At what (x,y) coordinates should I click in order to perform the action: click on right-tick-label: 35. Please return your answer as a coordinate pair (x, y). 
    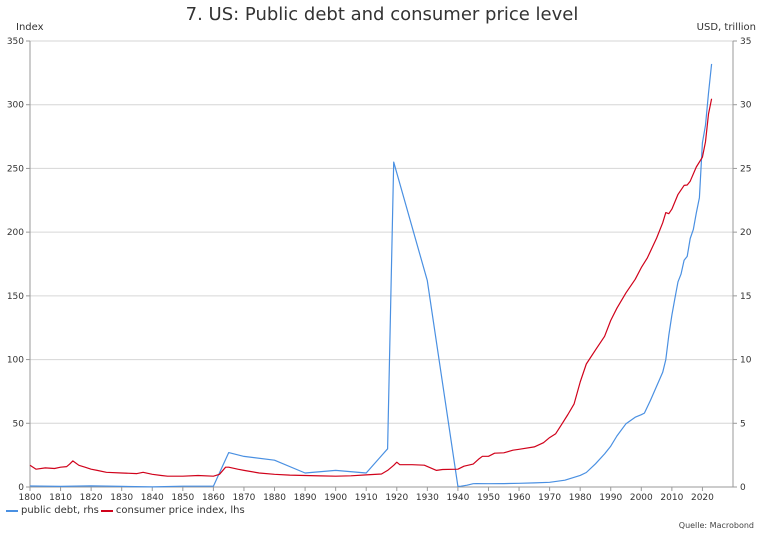
    Looking at the image, I should click on (745, 42).